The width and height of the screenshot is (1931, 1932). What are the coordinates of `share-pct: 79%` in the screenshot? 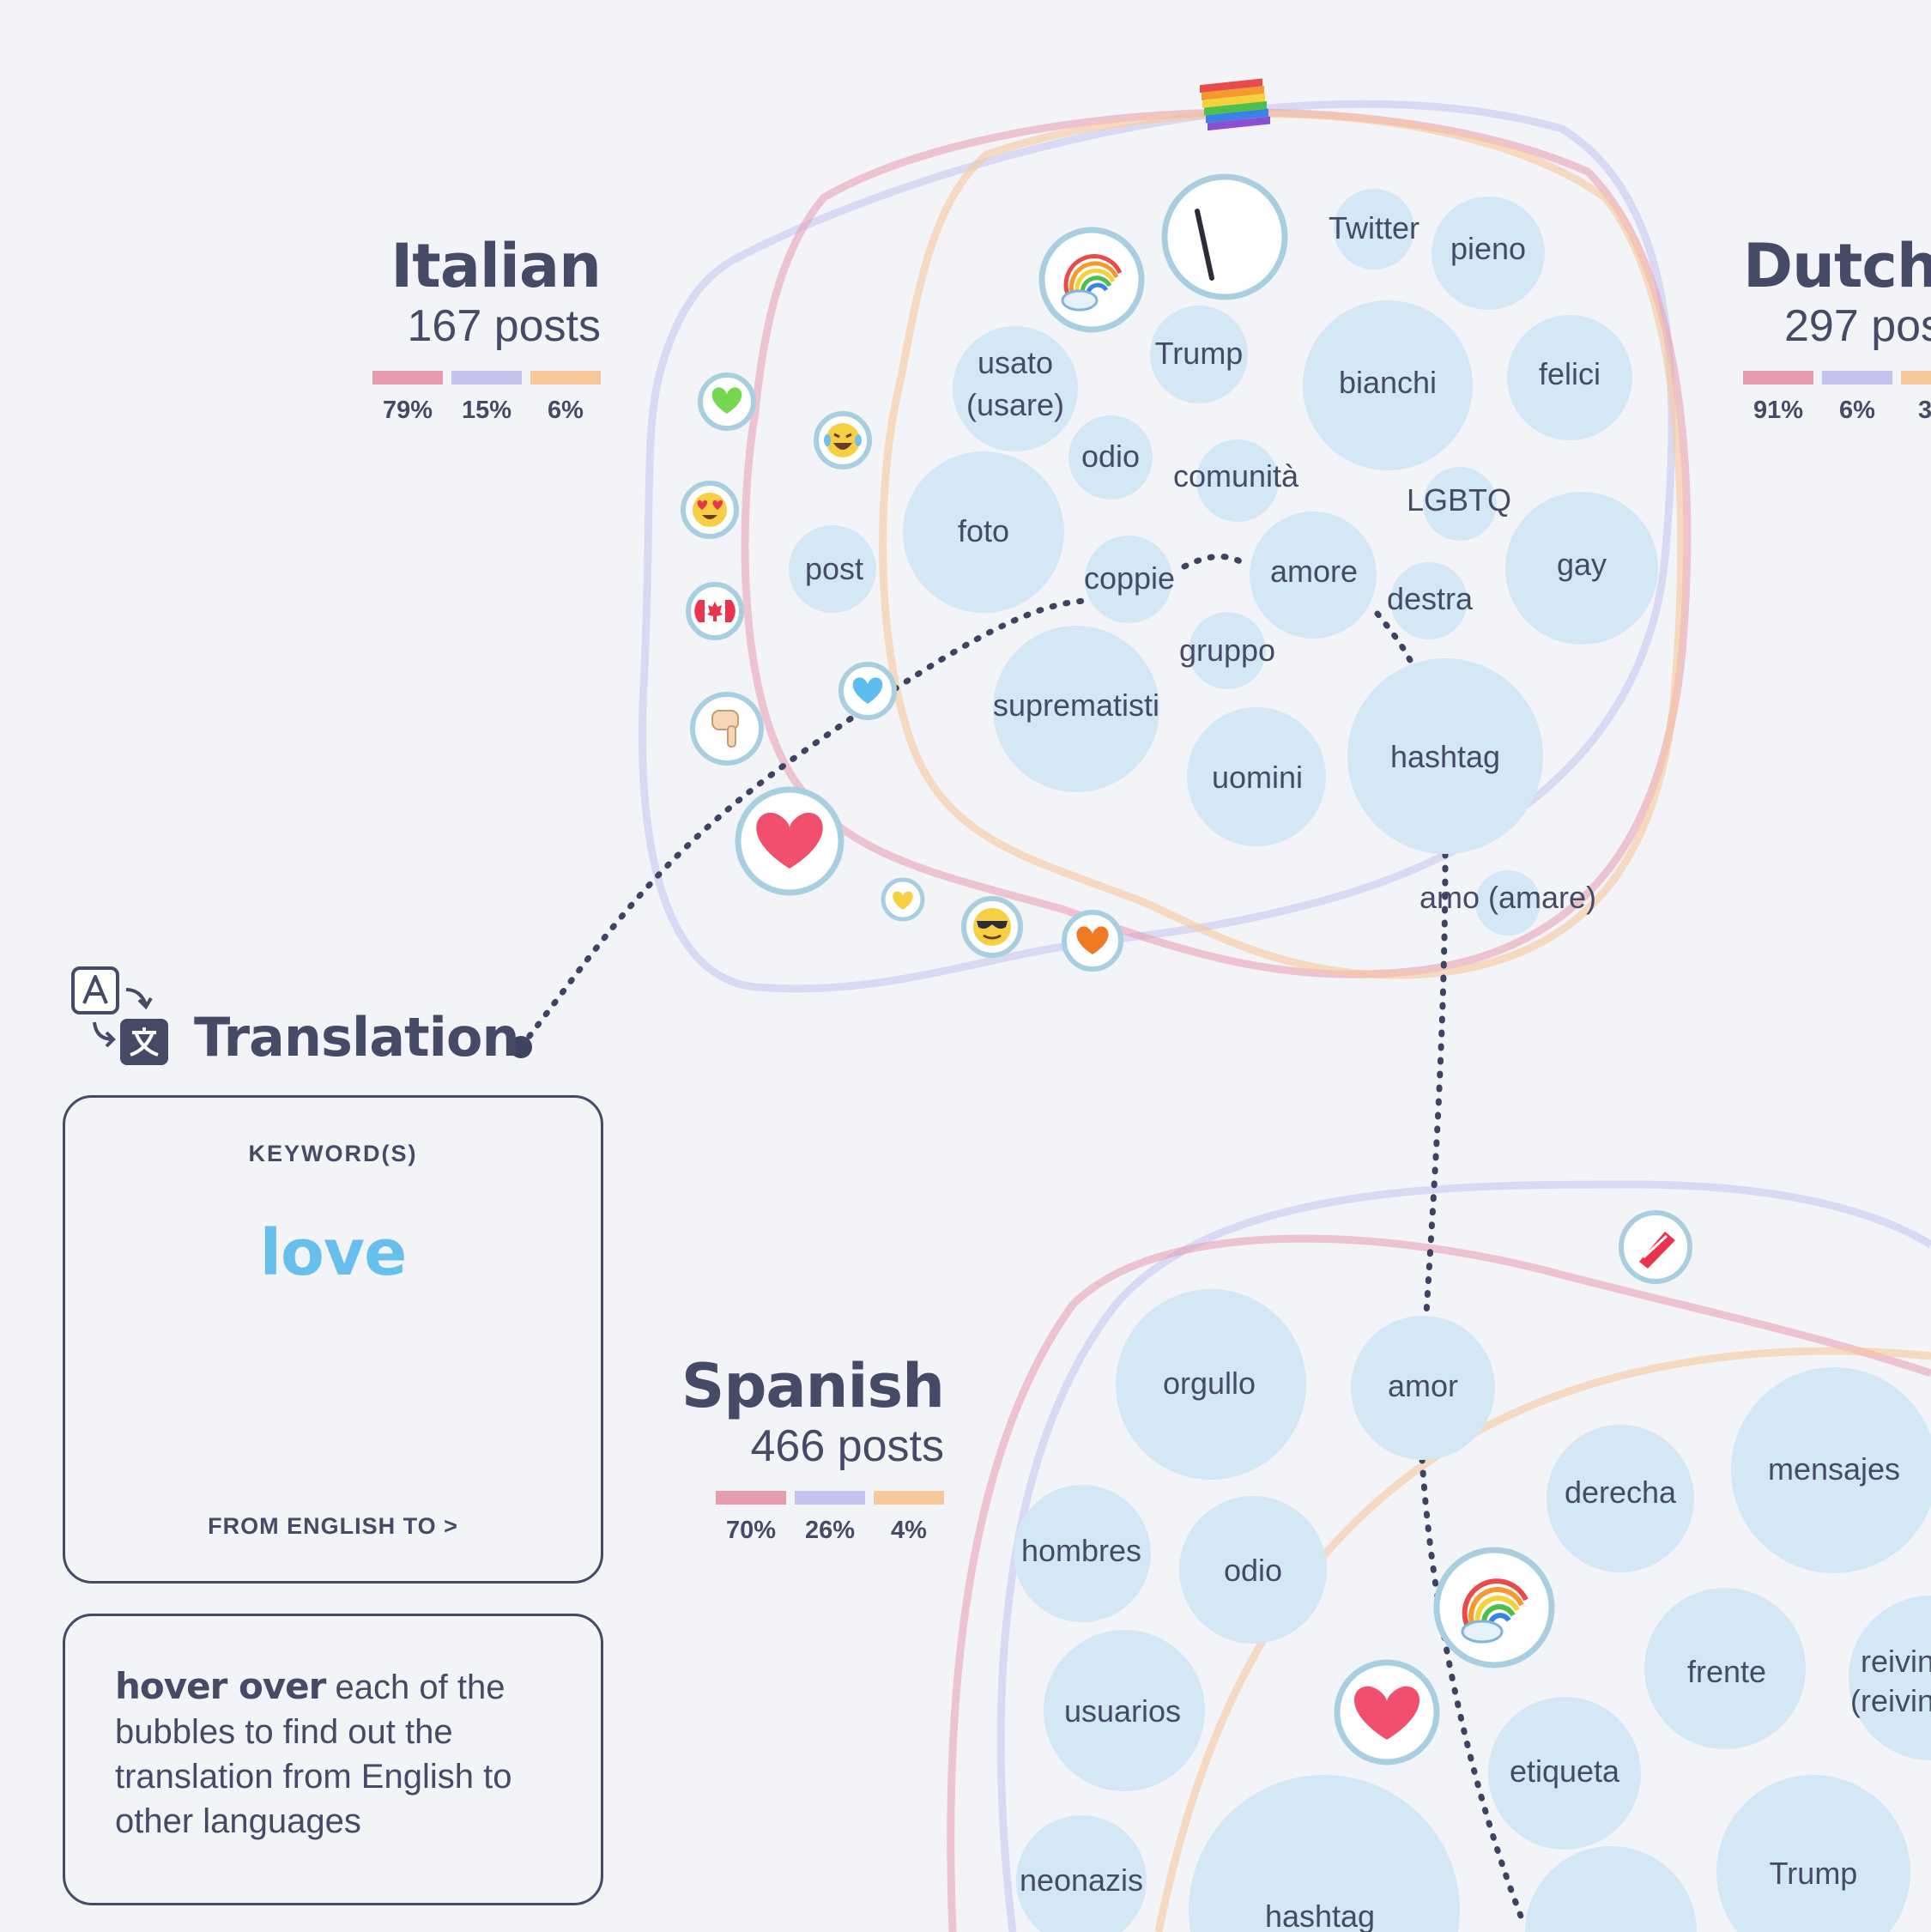 It's located at (407, 411).